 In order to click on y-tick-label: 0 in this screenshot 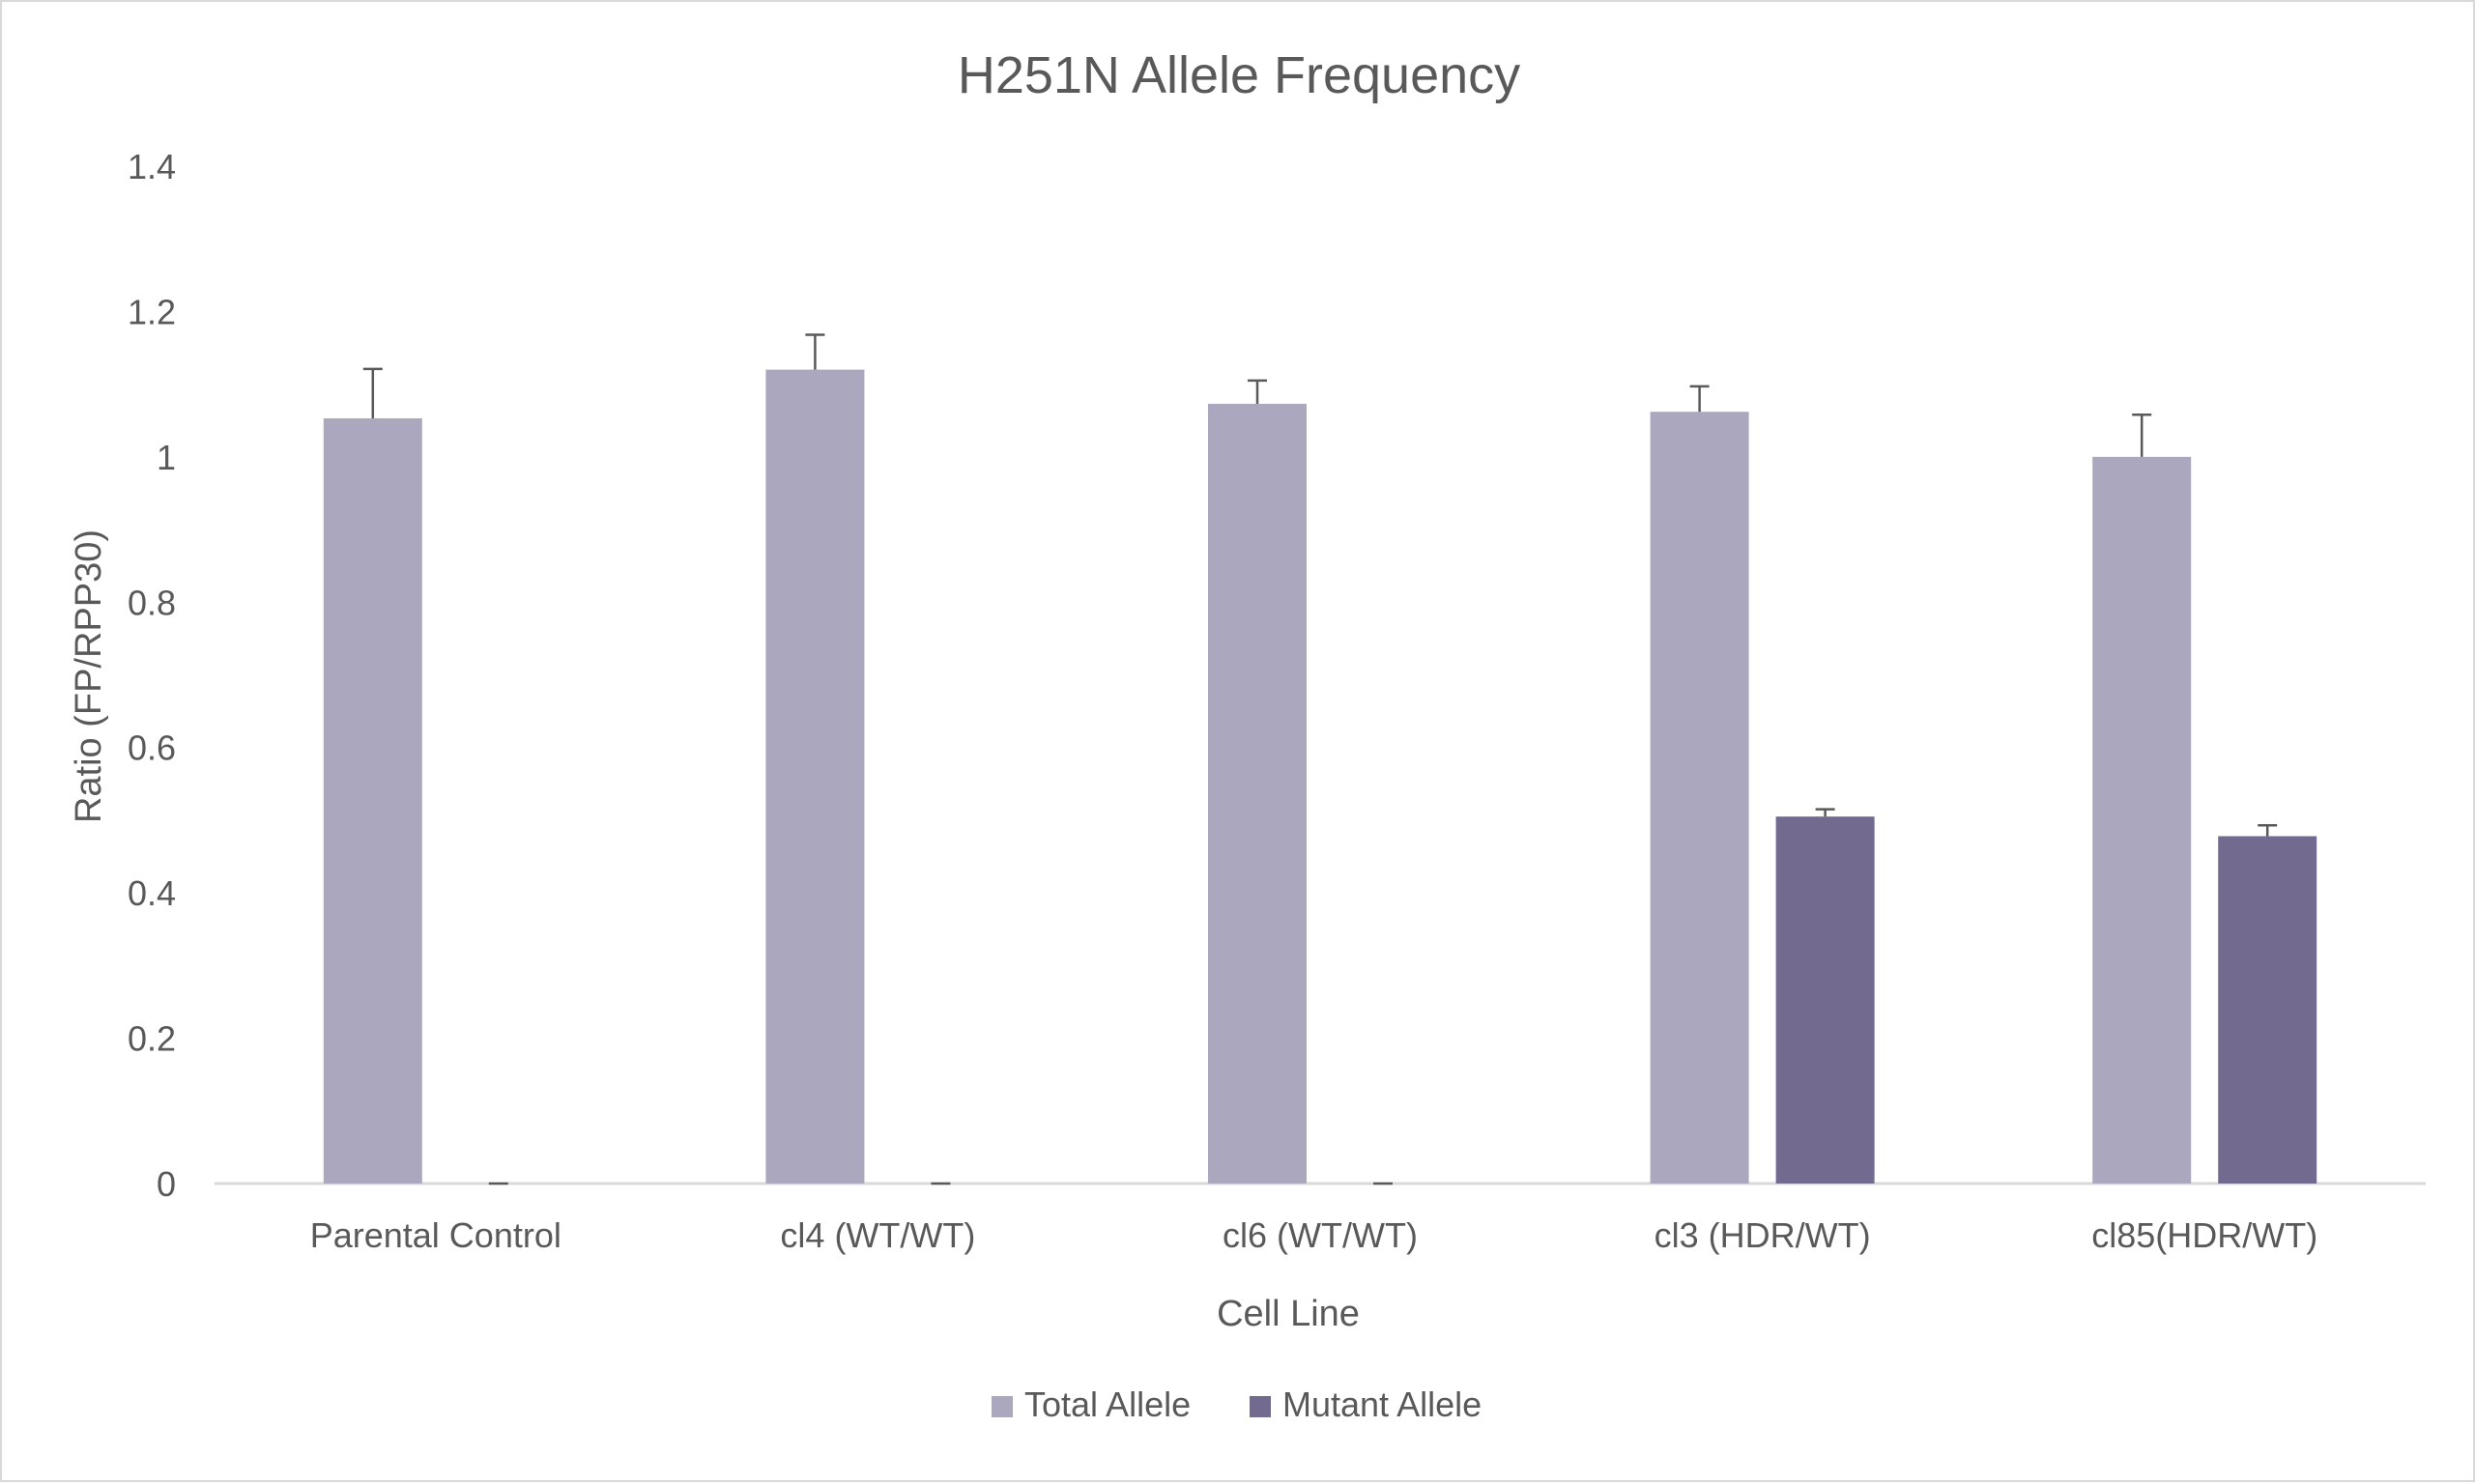, I will do `click(166, 1184)`.